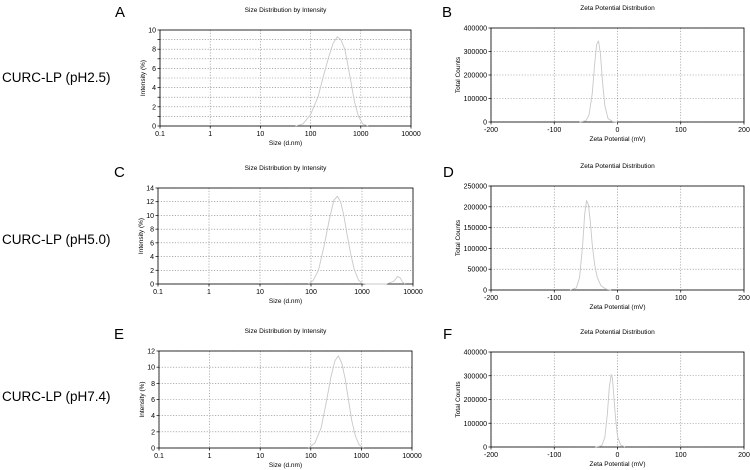 The image size is (750, 470). Describe the element at coordinates (56, 77) in the screenshot. I see `row-label-1: CURC-LP (pH2.5)` at that location.